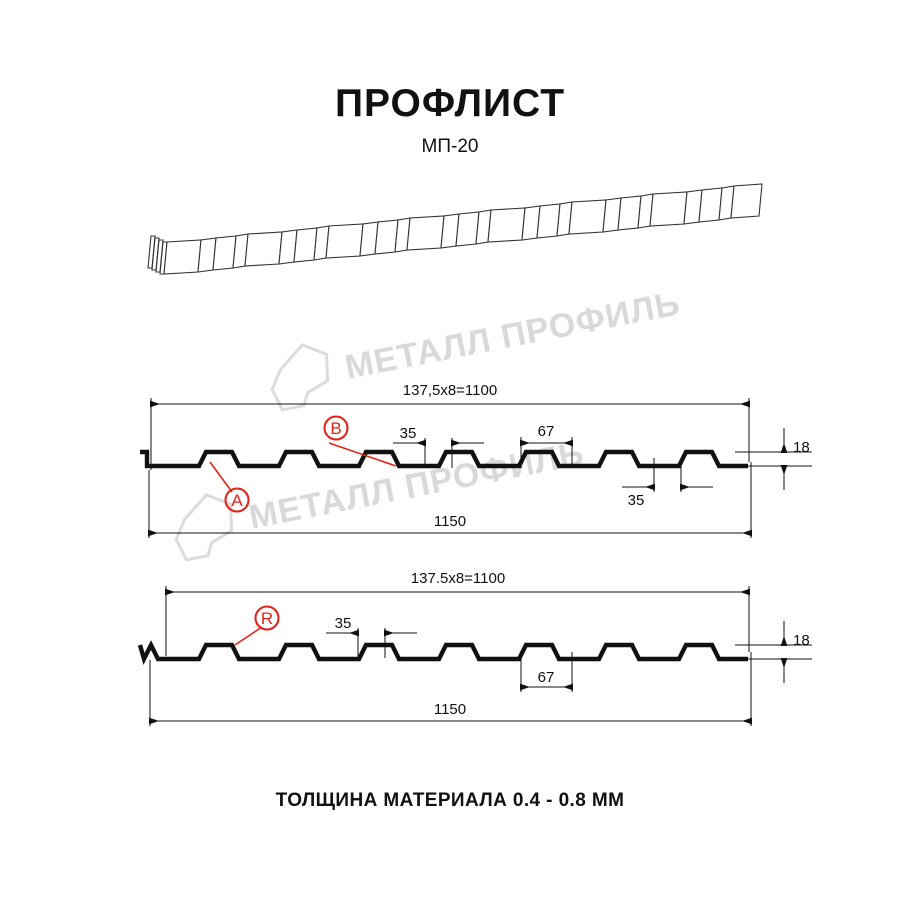  What do you see at coordinates (636, 500) in the screenshot?
I see `dim-valley-bottom-label: 35` at bounding box center [636, 500].